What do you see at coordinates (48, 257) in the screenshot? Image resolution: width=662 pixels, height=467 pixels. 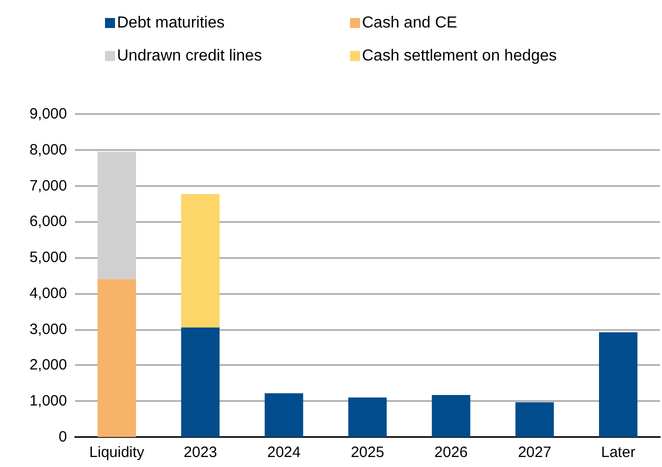 I see `y-tick-label: 5,000` at bounding box center [48, 257].